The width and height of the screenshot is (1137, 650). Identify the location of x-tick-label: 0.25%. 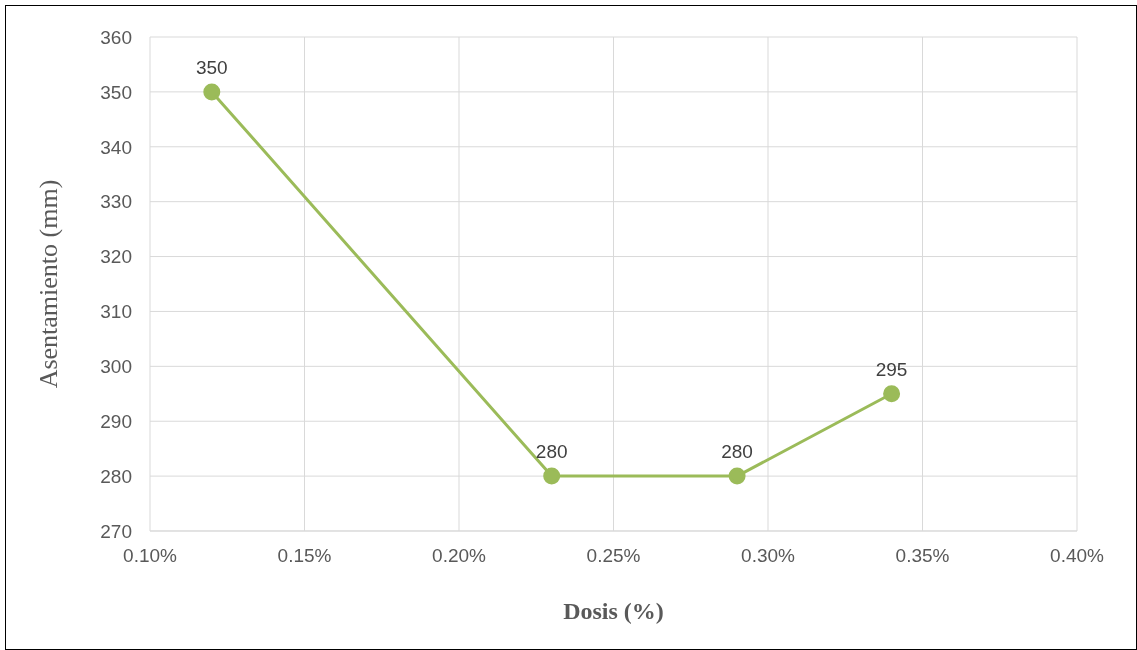
(613, 556).